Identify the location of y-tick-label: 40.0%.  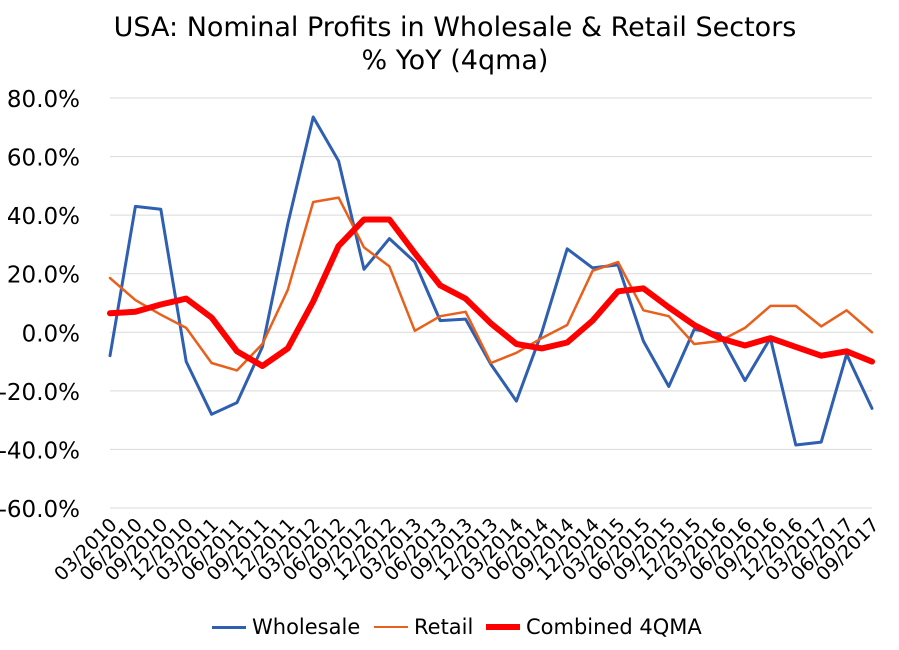
(43, 217).